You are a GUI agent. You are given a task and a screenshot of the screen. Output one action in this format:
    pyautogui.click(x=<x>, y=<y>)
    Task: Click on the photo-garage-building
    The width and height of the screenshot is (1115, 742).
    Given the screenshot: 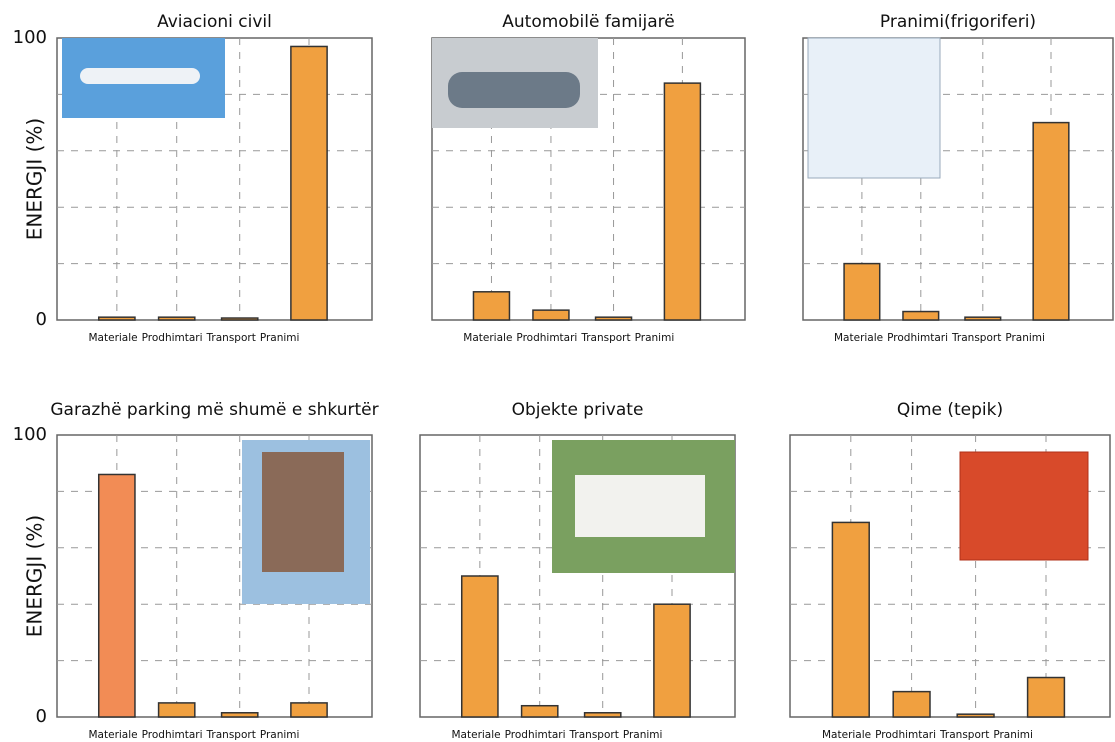 What is the action you would take?
    pyautogui.click(x=303, y=512)
    